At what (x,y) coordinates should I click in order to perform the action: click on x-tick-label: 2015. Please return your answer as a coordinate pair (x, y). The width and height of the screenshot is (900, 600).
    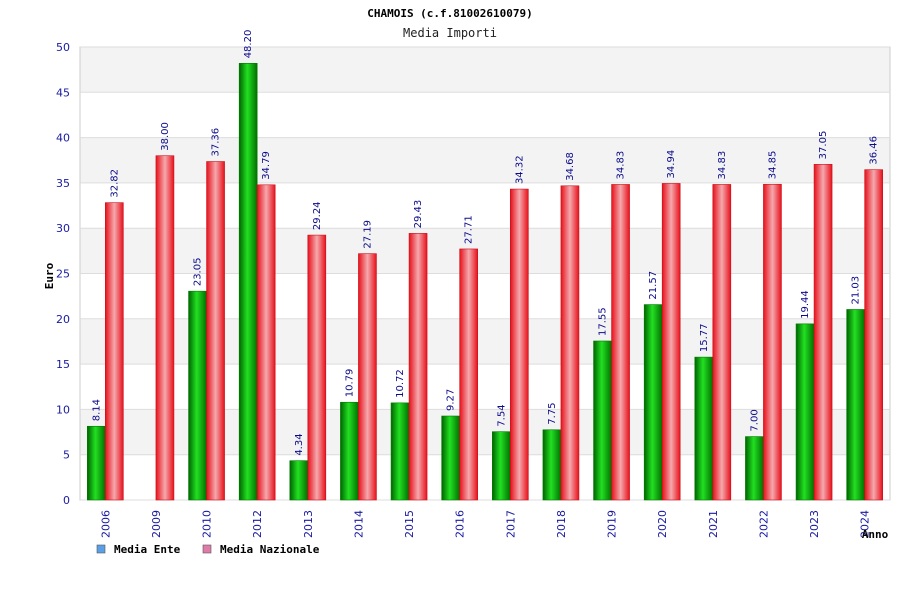
    Looking at the image, I should click on (409, 524).